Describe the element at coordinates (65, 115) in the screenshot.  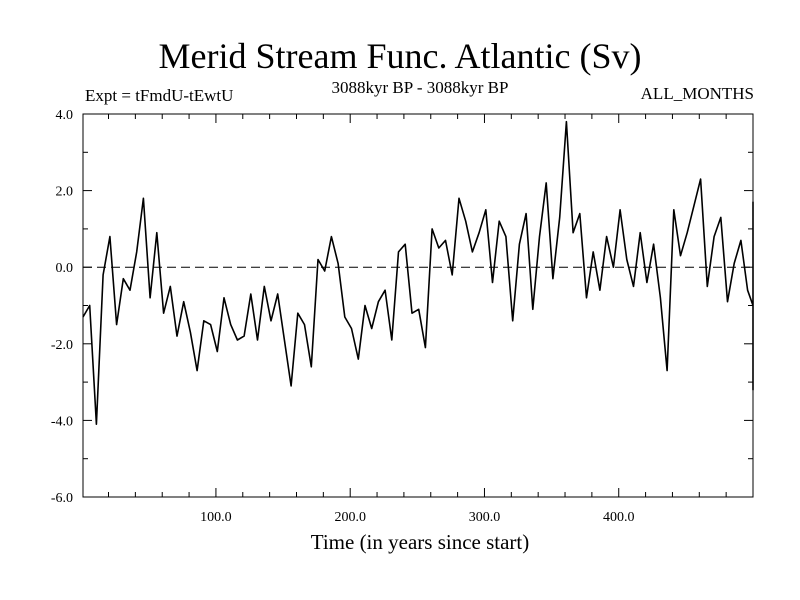
I see `y-tick-label: 4.0` at that location.